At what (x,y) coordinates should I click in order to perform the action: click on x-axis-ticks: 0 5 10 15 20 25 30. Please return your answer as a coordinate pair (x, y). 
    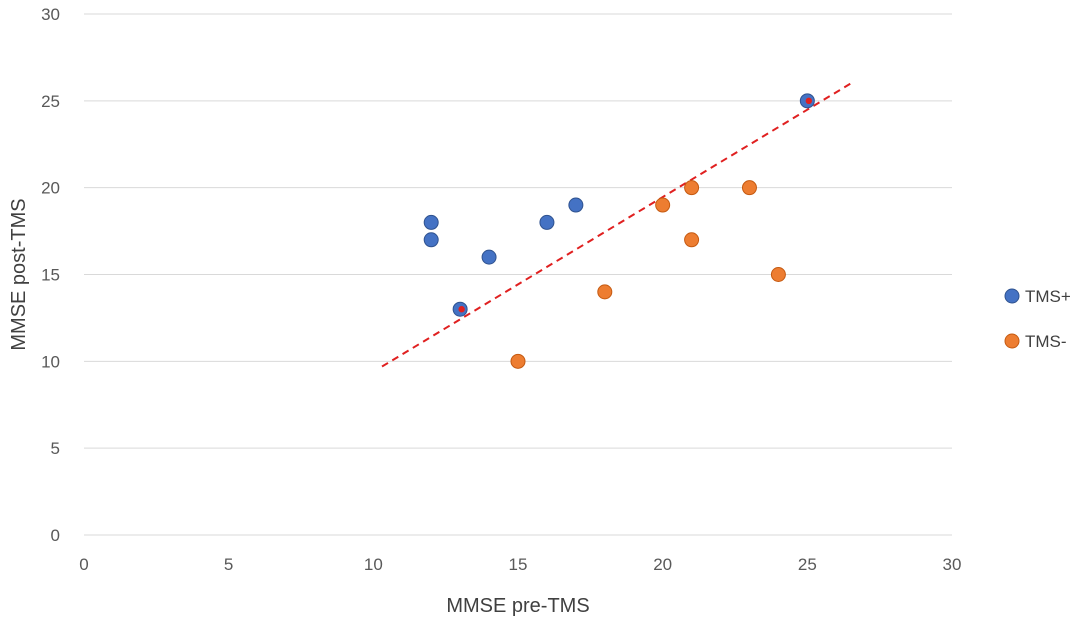
    Looking at the image, I should click on (520, 564).